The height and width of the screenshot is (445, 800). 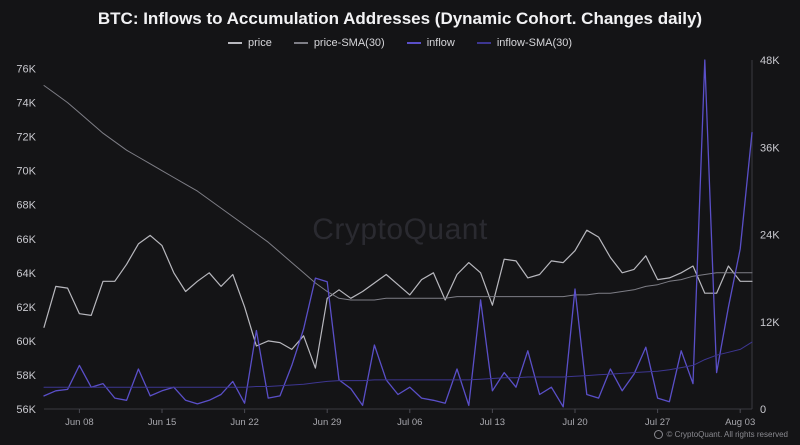 What do you see at coordinates (763, 410) in the screenshot?
I see `y-right-tick-label: 0` at bounding box center [763, 410].